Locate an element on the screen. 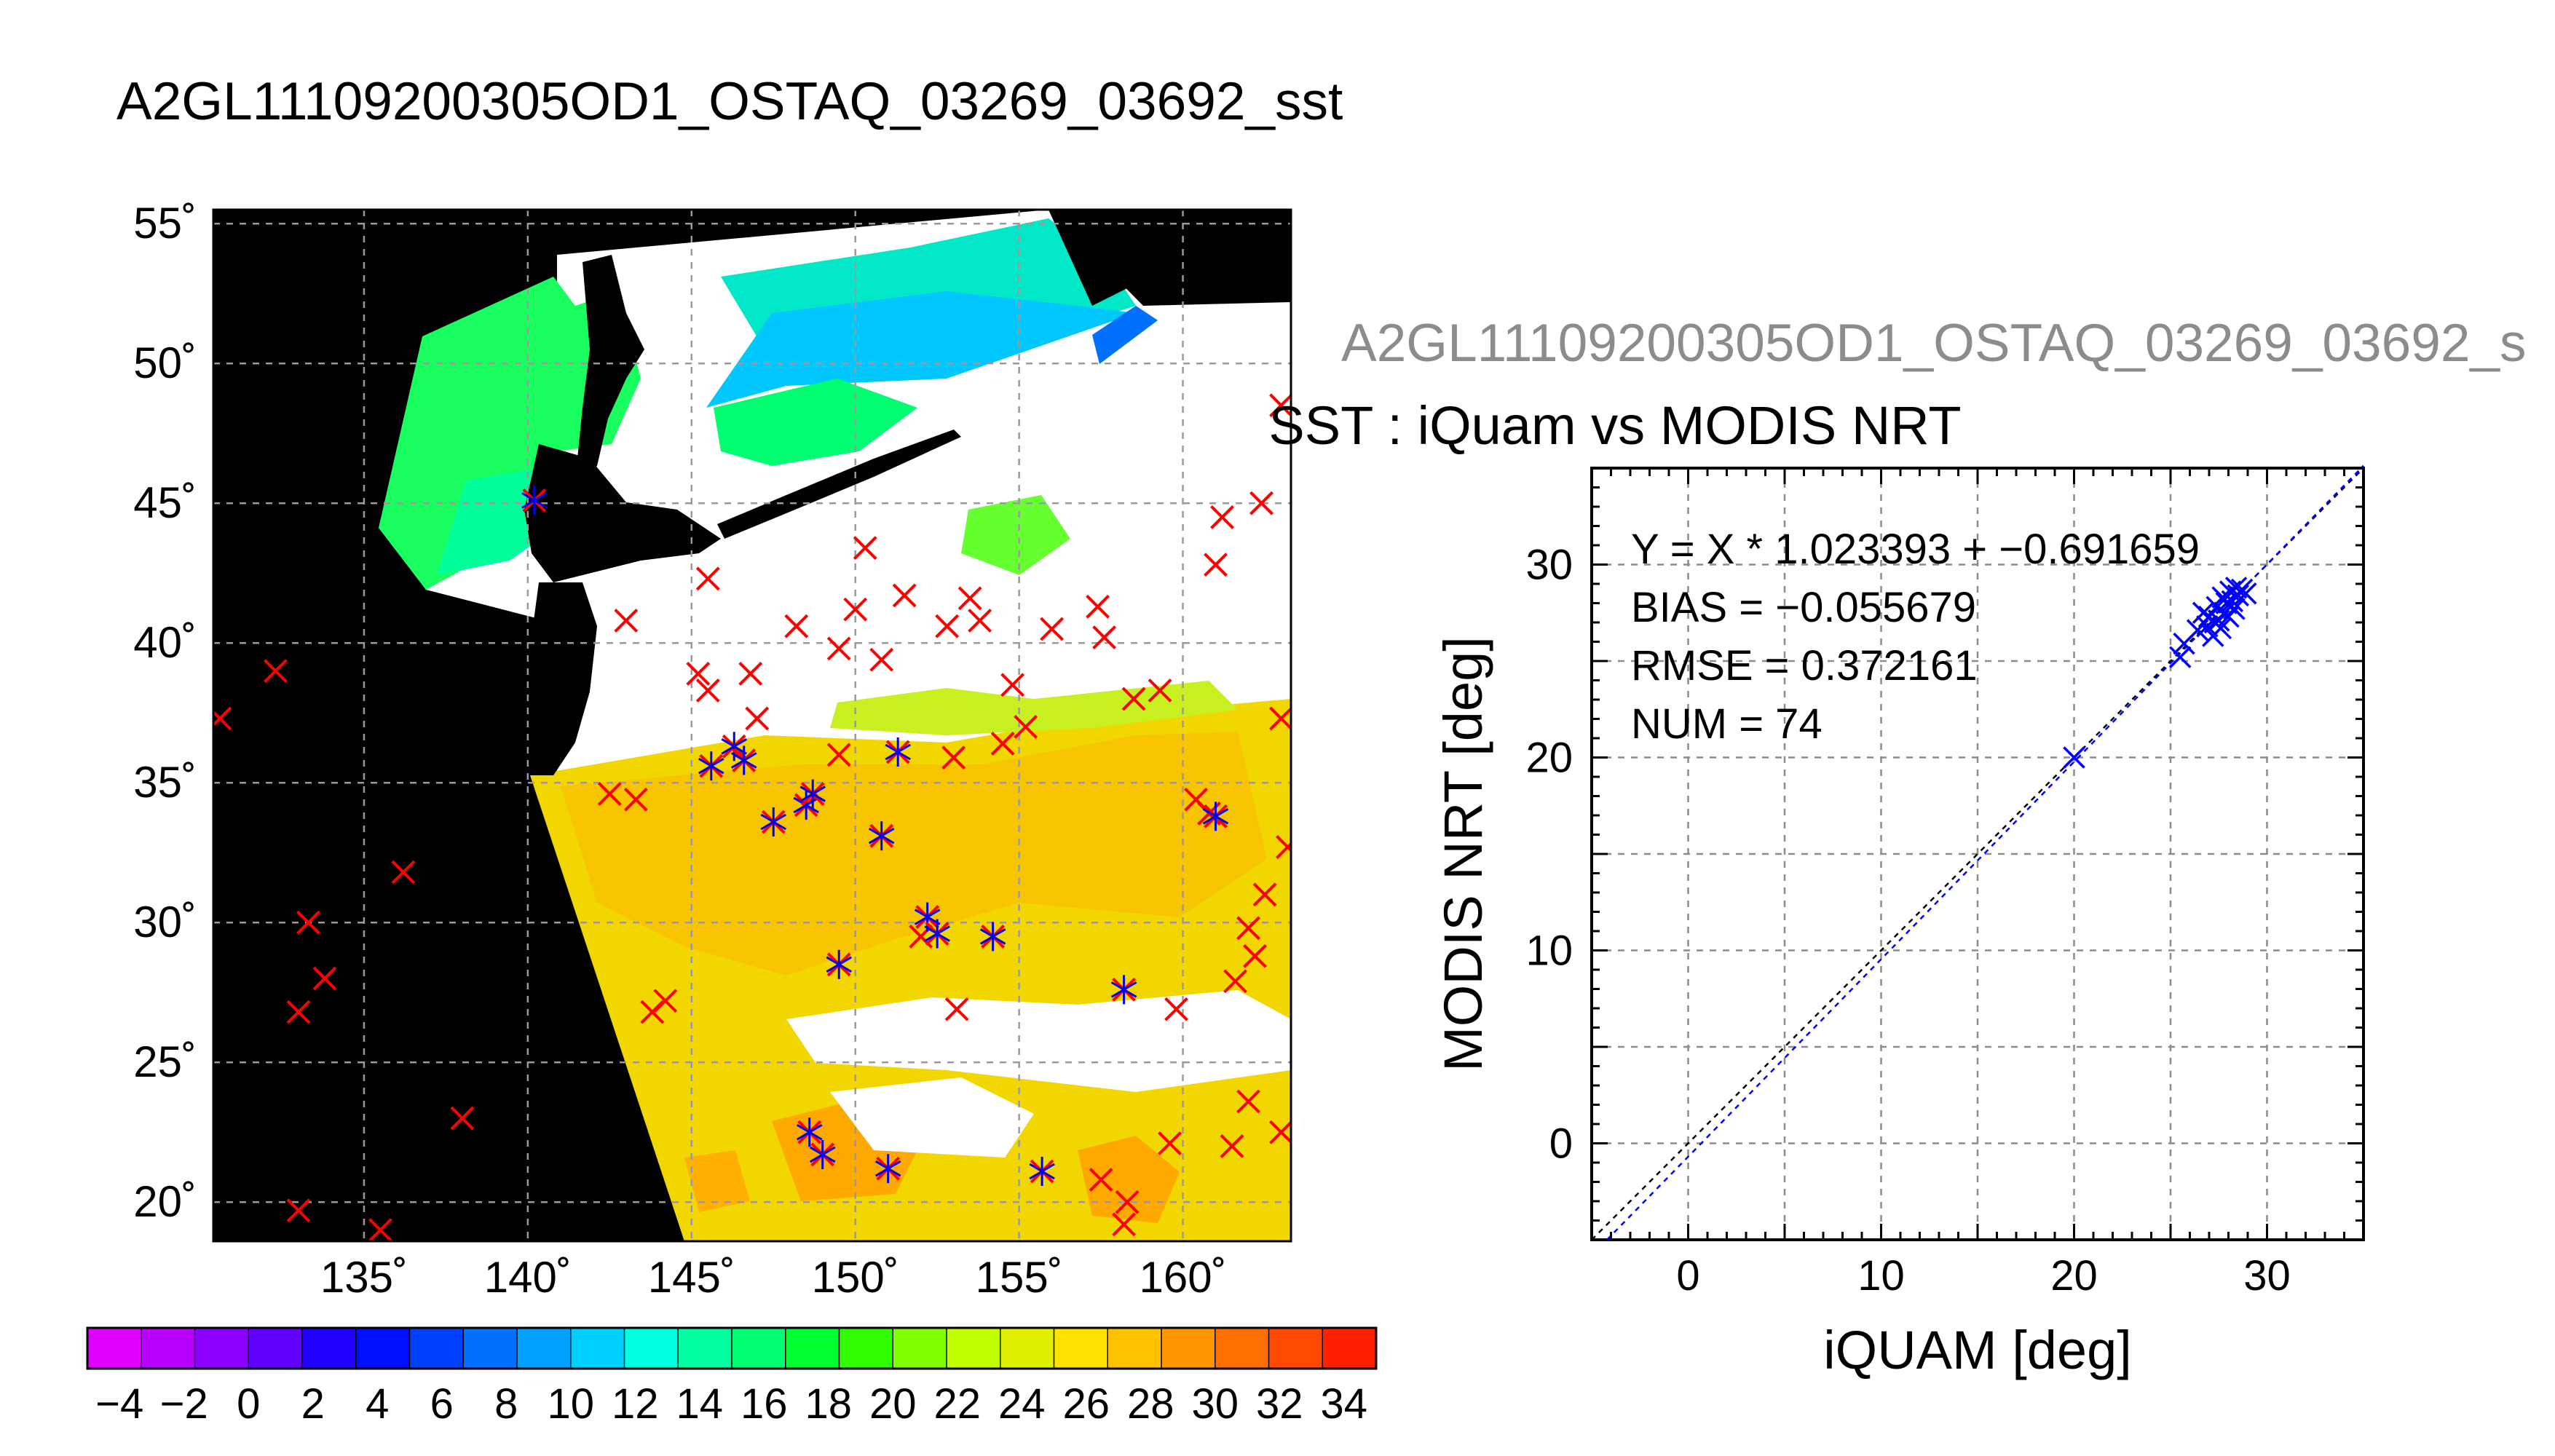 The height and width of the screenshot is (1456, 2555). colorbar-labels: −4 −2 0 2 4 6 8 10 12 14 16 18 20 22 24 26 28 30 32 34 is located at coordinates (731, 1404).